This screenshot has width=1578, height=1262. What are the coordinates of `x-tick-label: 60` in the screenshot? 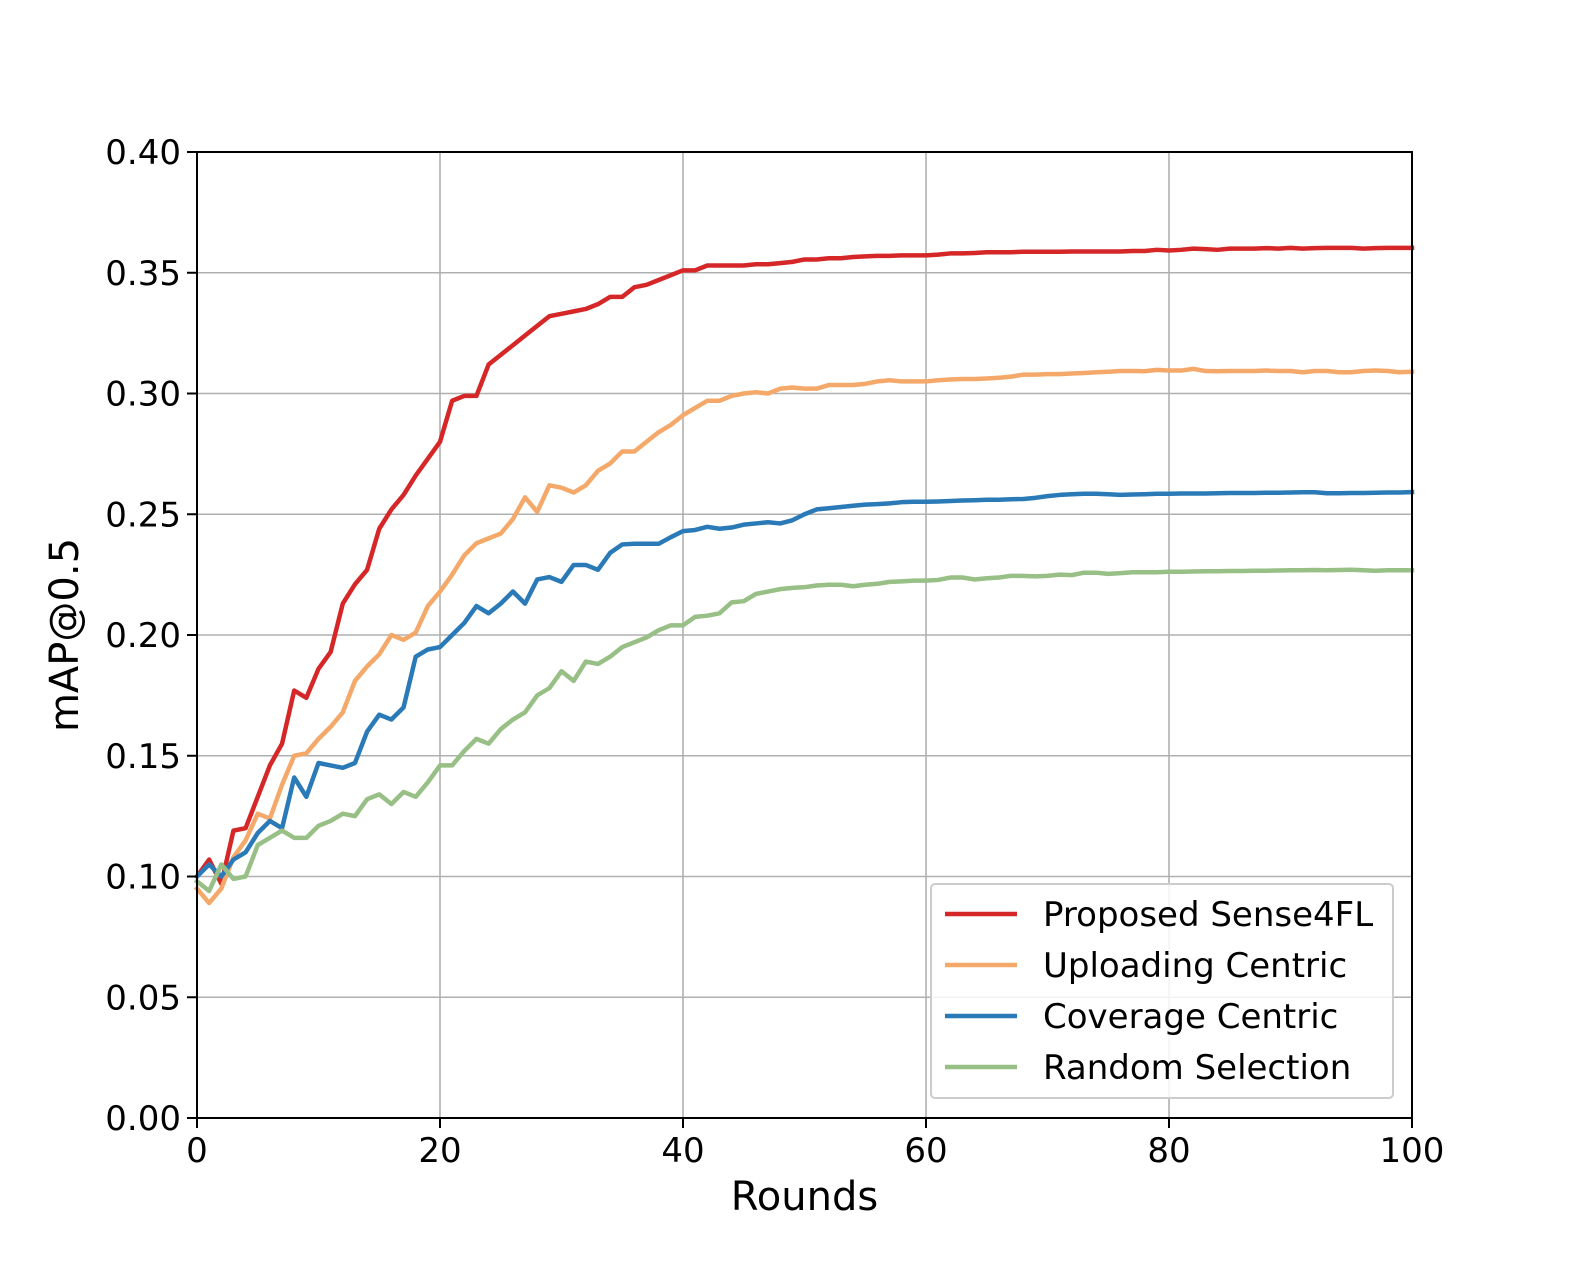 It's located at (925, 1151).